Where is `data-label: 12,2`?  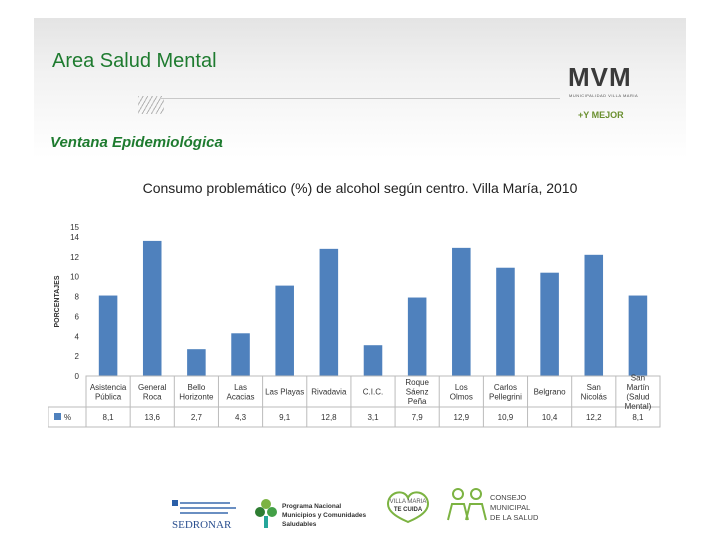 data-label: 12,2 is located at coordinates (594, 417).